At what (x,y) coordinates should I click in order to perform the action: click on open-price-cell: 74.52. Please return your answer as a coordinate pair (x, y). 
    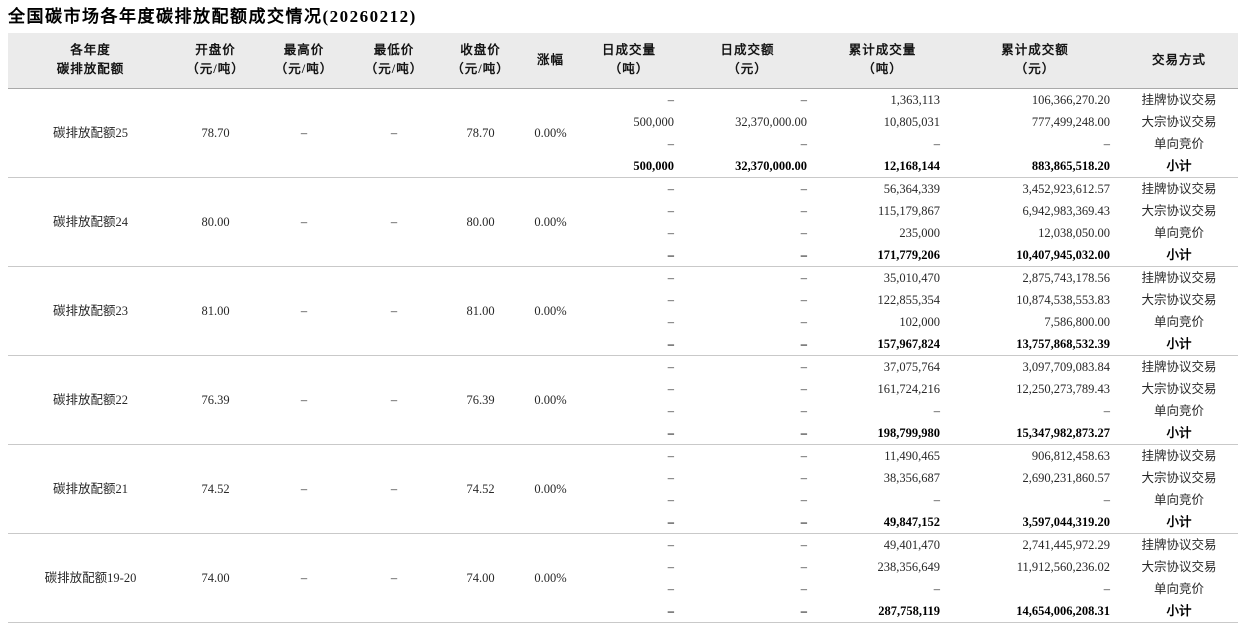
    Looking at the image, I should click on (215, 489).